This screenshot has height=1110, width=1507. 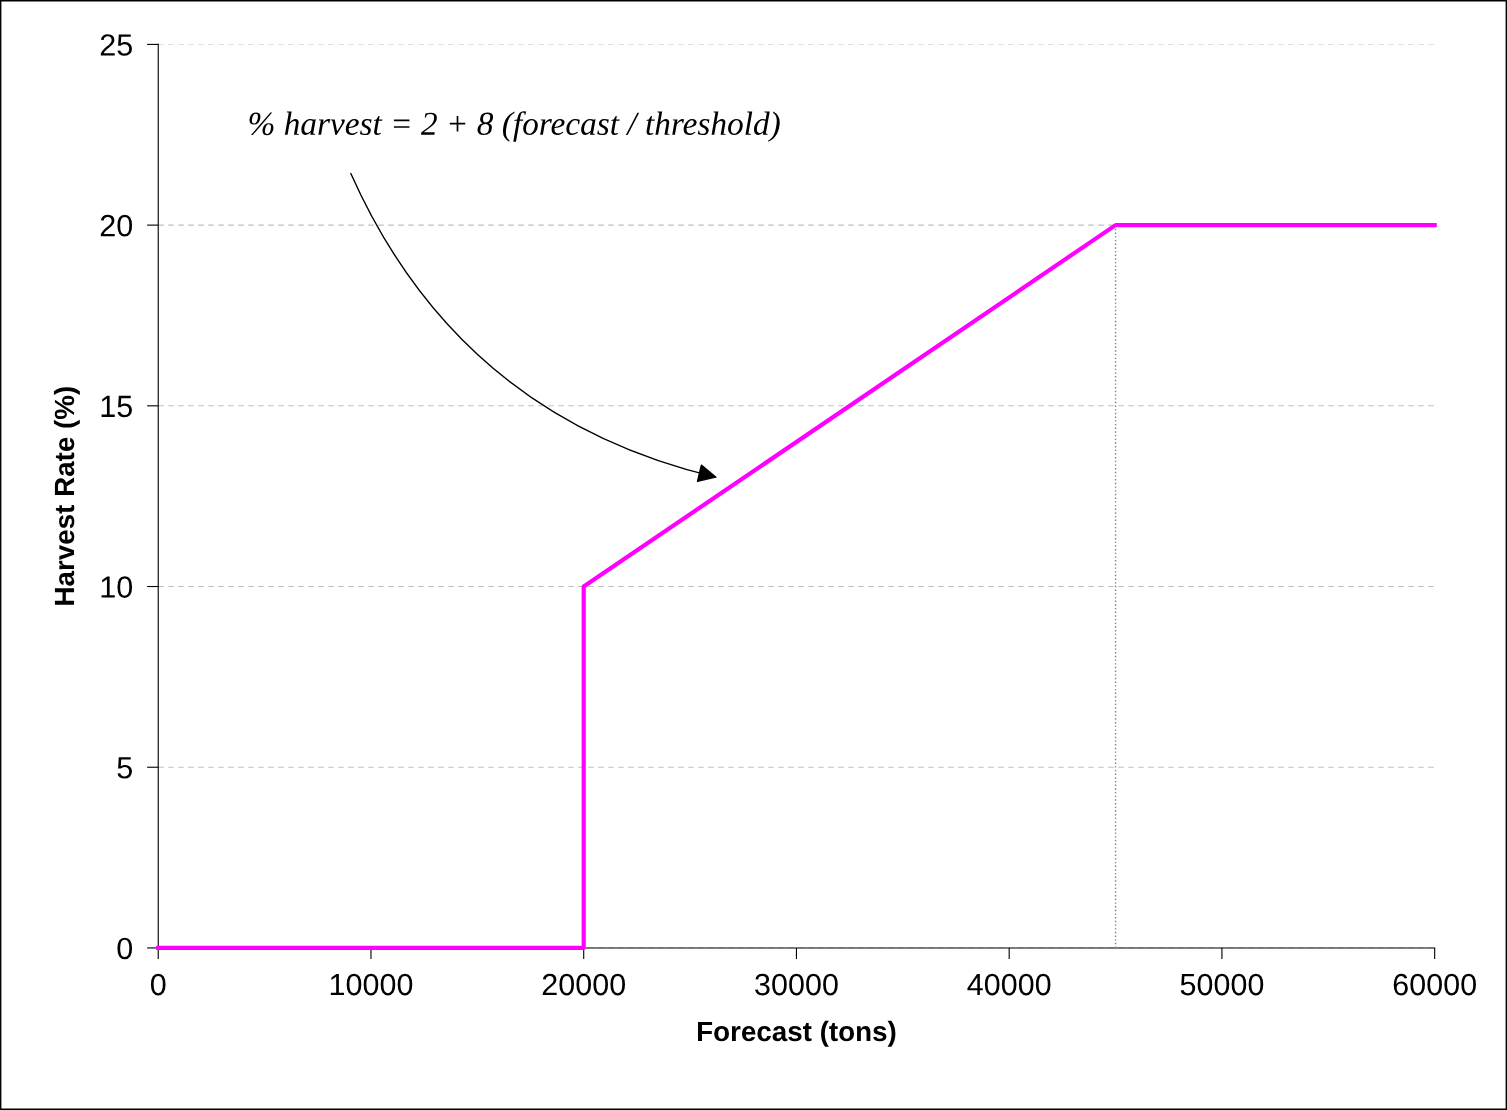 What do you see at coordinates (1222, 984) in the screenshot?
I see `x-tick-label: 50000` at bounding box center [1222, 984].